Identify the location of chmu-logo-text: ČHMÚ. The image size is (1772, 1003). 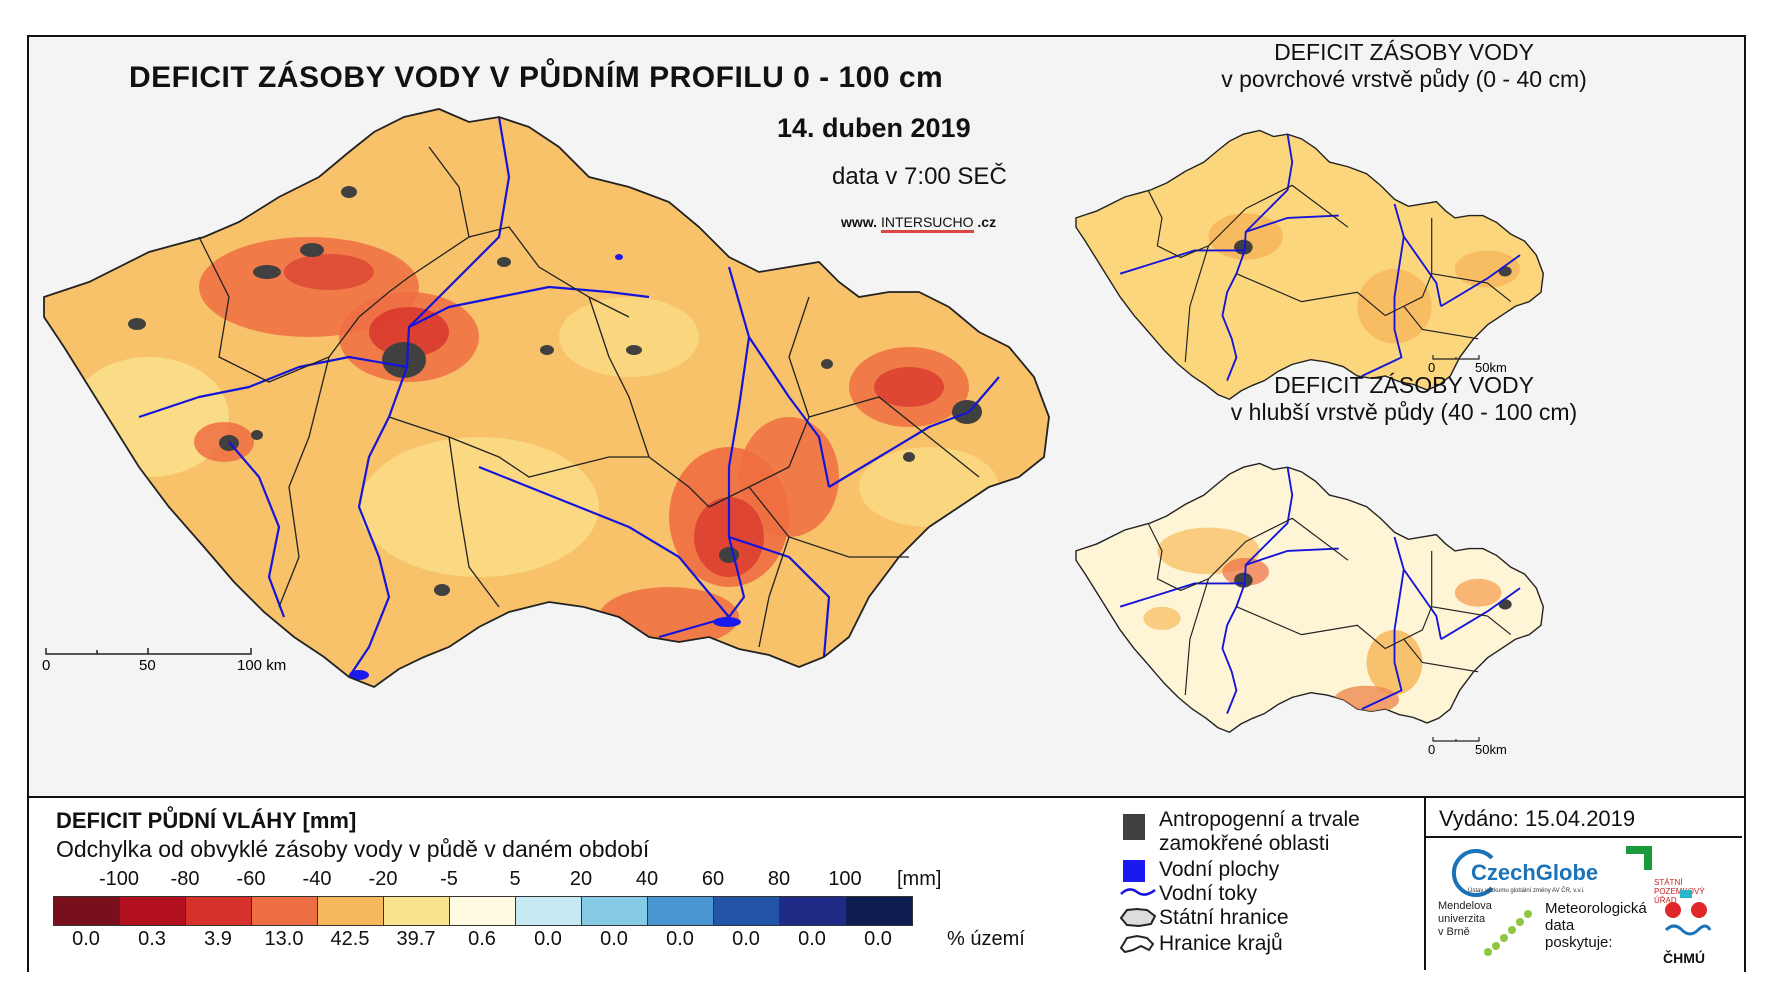
(1684, 958).